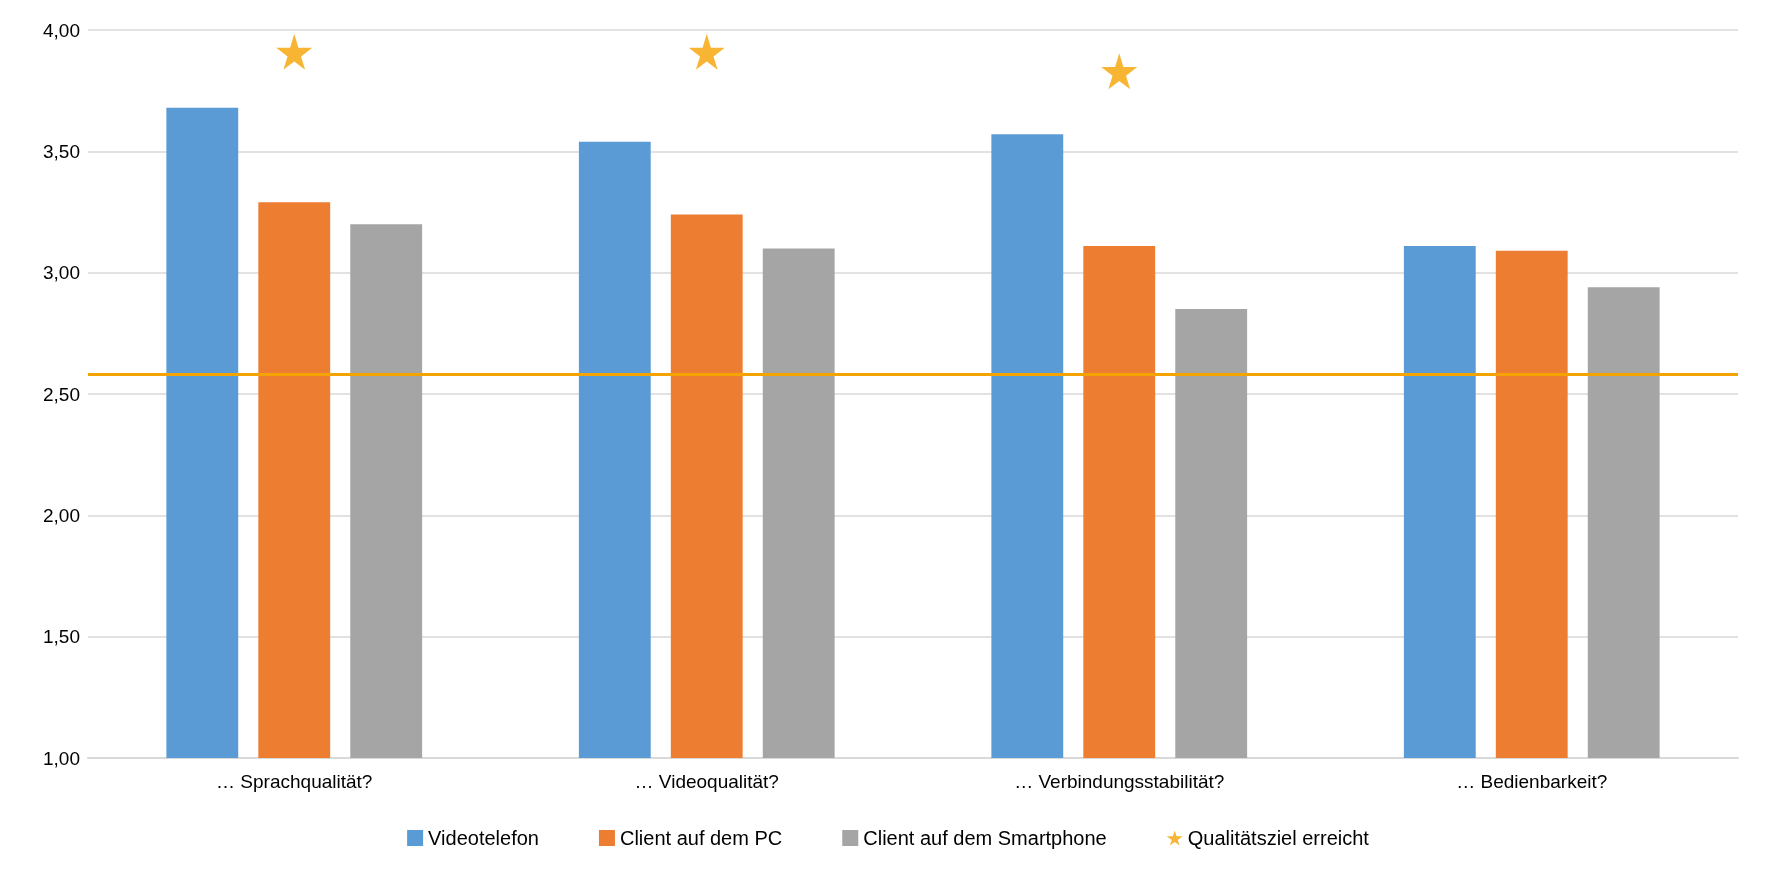  I want to click on legend-label: Client auf dem Smartphone, so click(985, 838).